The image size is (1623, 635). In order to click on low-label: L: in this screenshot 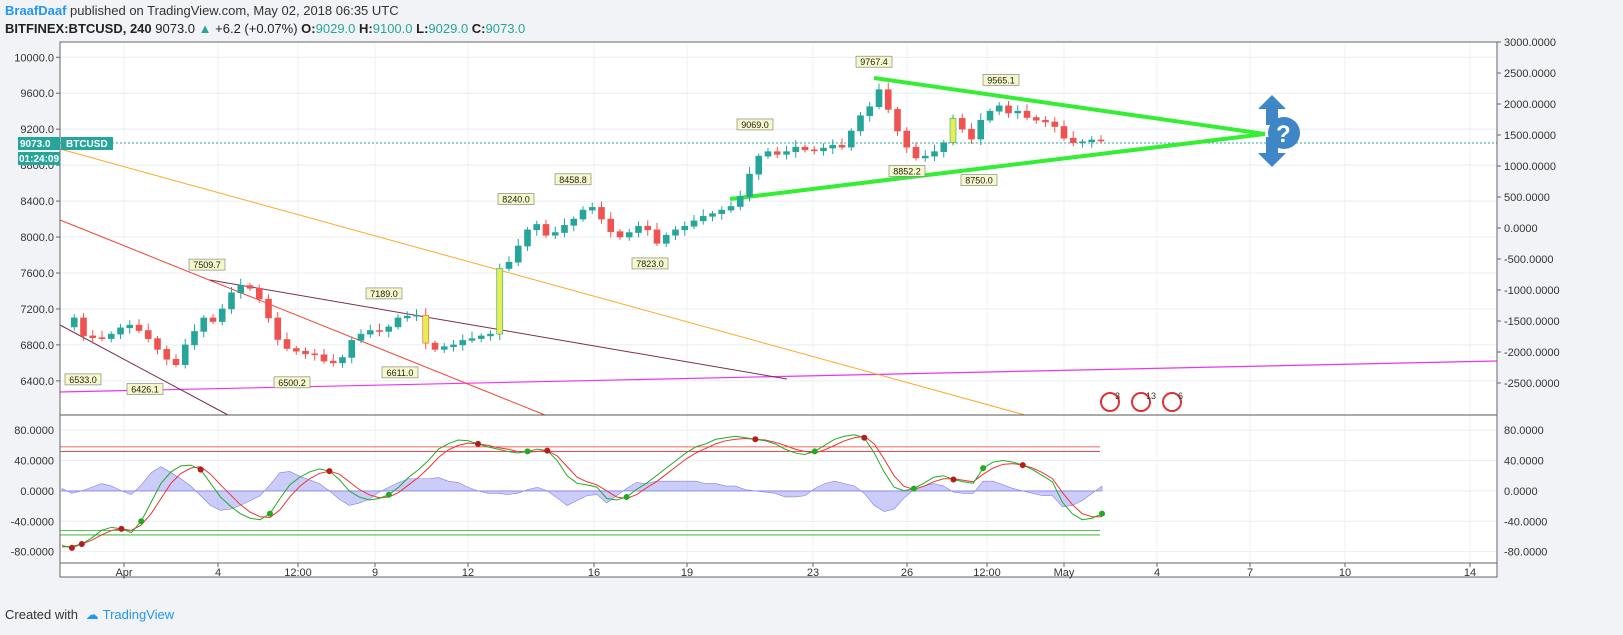, I will do `click(422, 28)`.